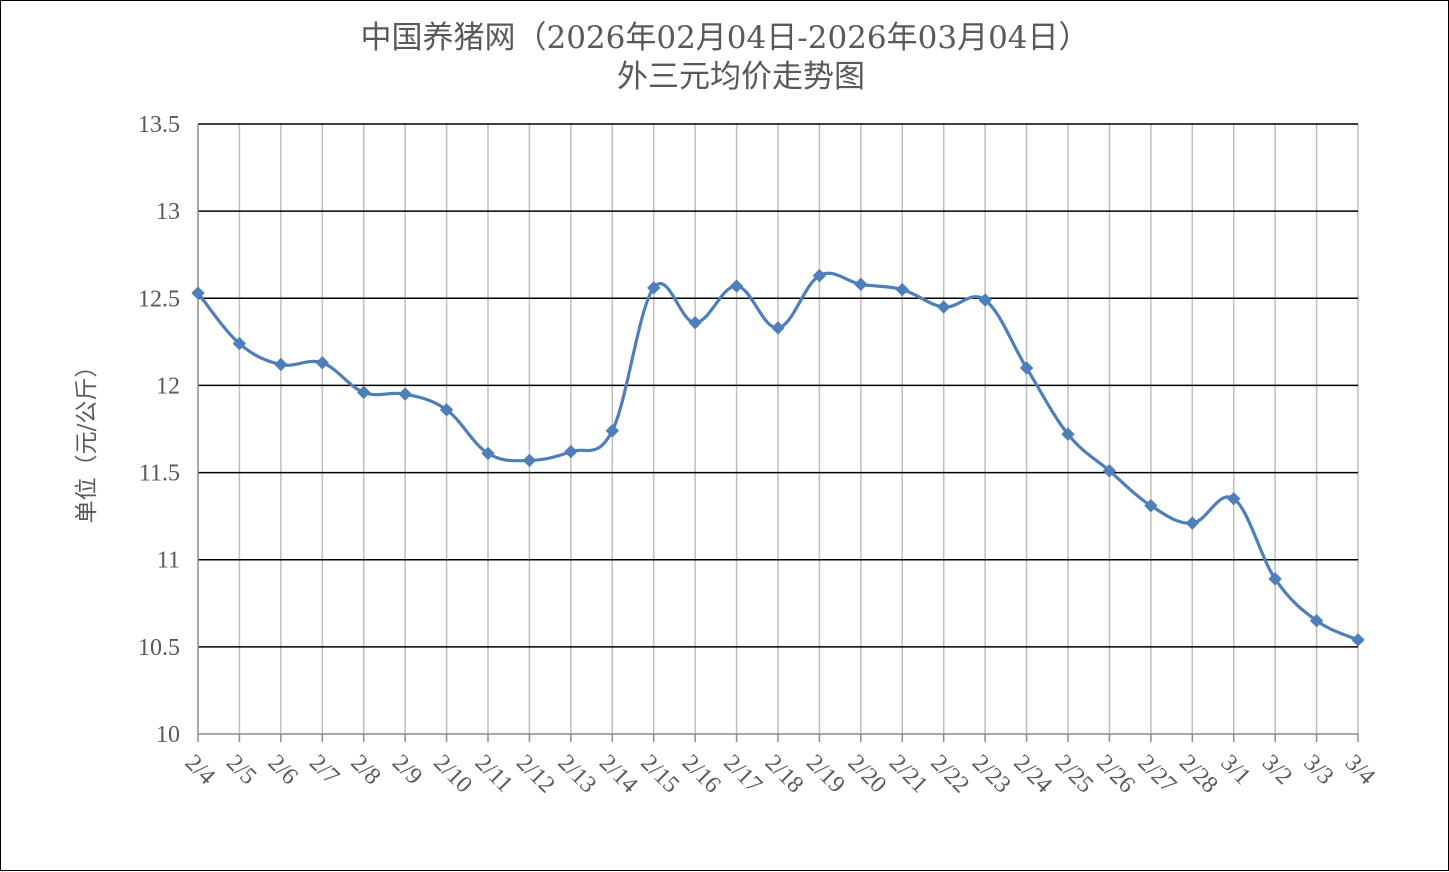 Image resolution: width=1449 pixels, height=872 pixels. What do you see at coordinates (577, 774) in the screenshot?
I see `x-tick-label: 2/13` at bounding box center [577, 774].